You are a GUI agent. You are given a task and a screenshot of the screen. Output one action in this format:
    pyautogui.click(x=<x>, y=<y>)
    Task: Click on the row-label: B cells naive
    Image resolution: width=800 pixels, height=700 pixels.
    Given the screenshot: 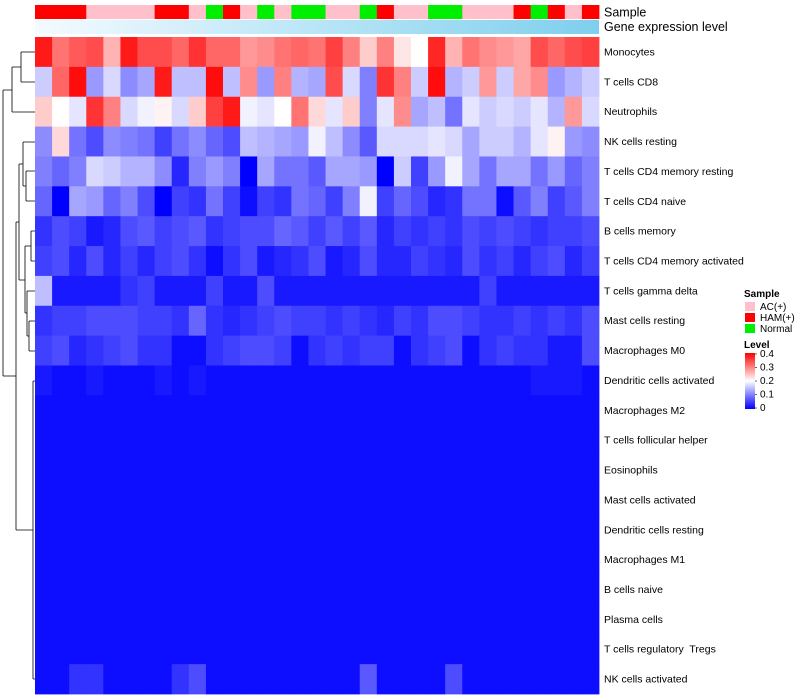 What is the action you would take?
    pyautogui.click(x=633, y=590)
    